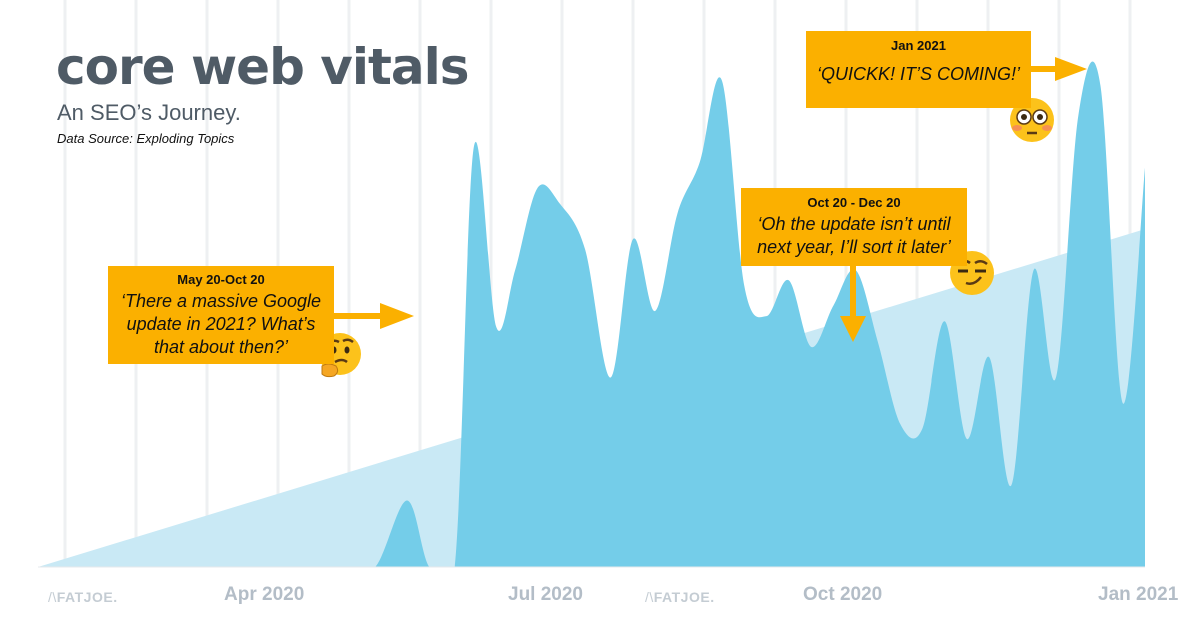 The image size is (1200, 630). I want to click on annotation-period: May 20-Oct 20, so click(221, 279).